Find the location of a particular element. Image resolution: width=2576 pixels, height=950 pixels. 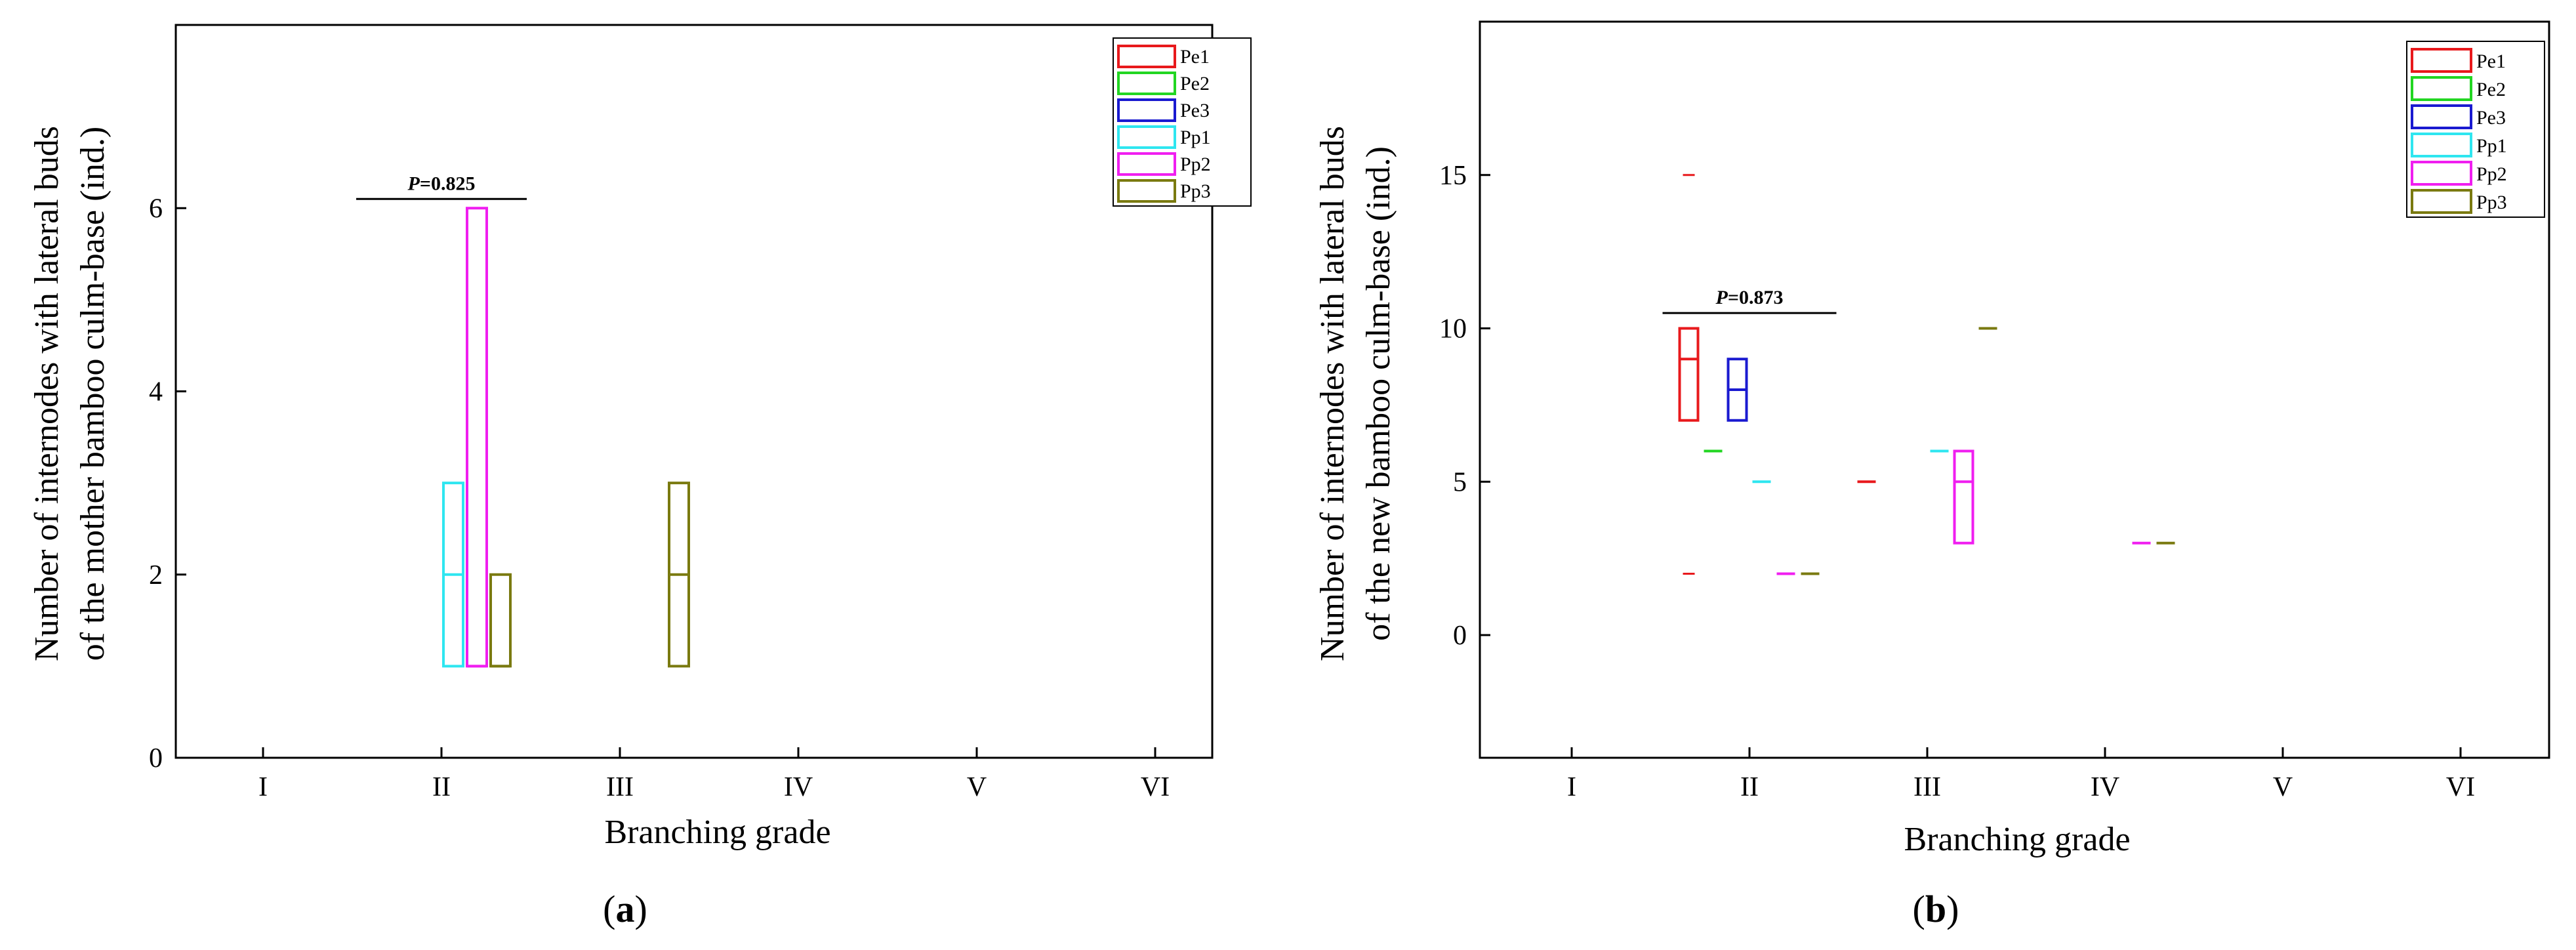

x-tick-label-a: I is located at coordinates (263, 787).